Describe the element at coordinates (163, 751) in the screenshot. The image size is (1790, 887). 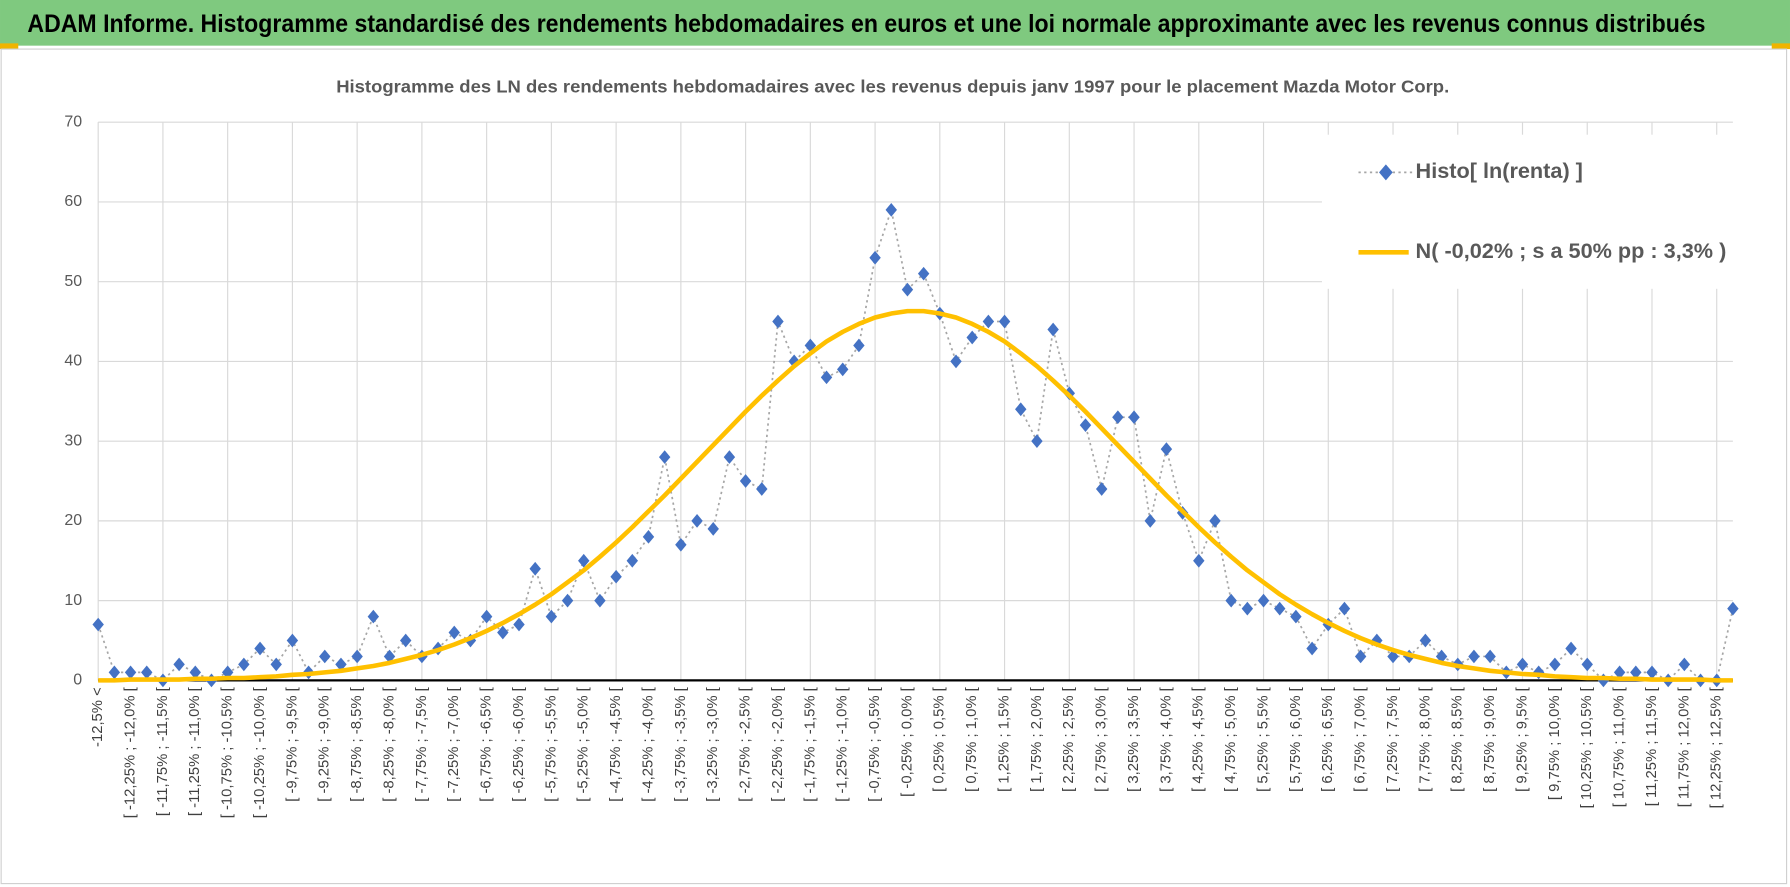
I see `x-tick-label: [ -11,75% ; -11,5% [` at that location.